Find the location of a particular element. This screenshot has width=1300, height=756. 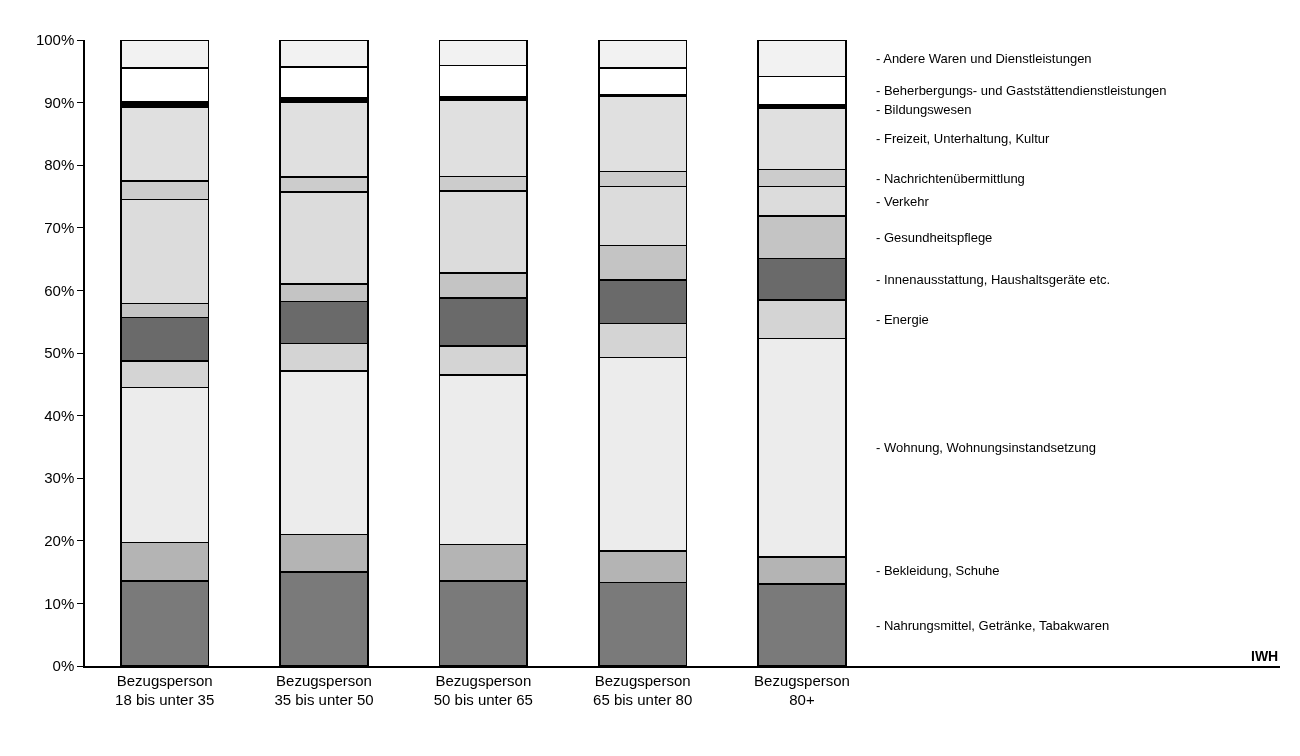

x-tick-label: Bezugsperson 18 bis unter 35 is located at coordinates (165, 690).